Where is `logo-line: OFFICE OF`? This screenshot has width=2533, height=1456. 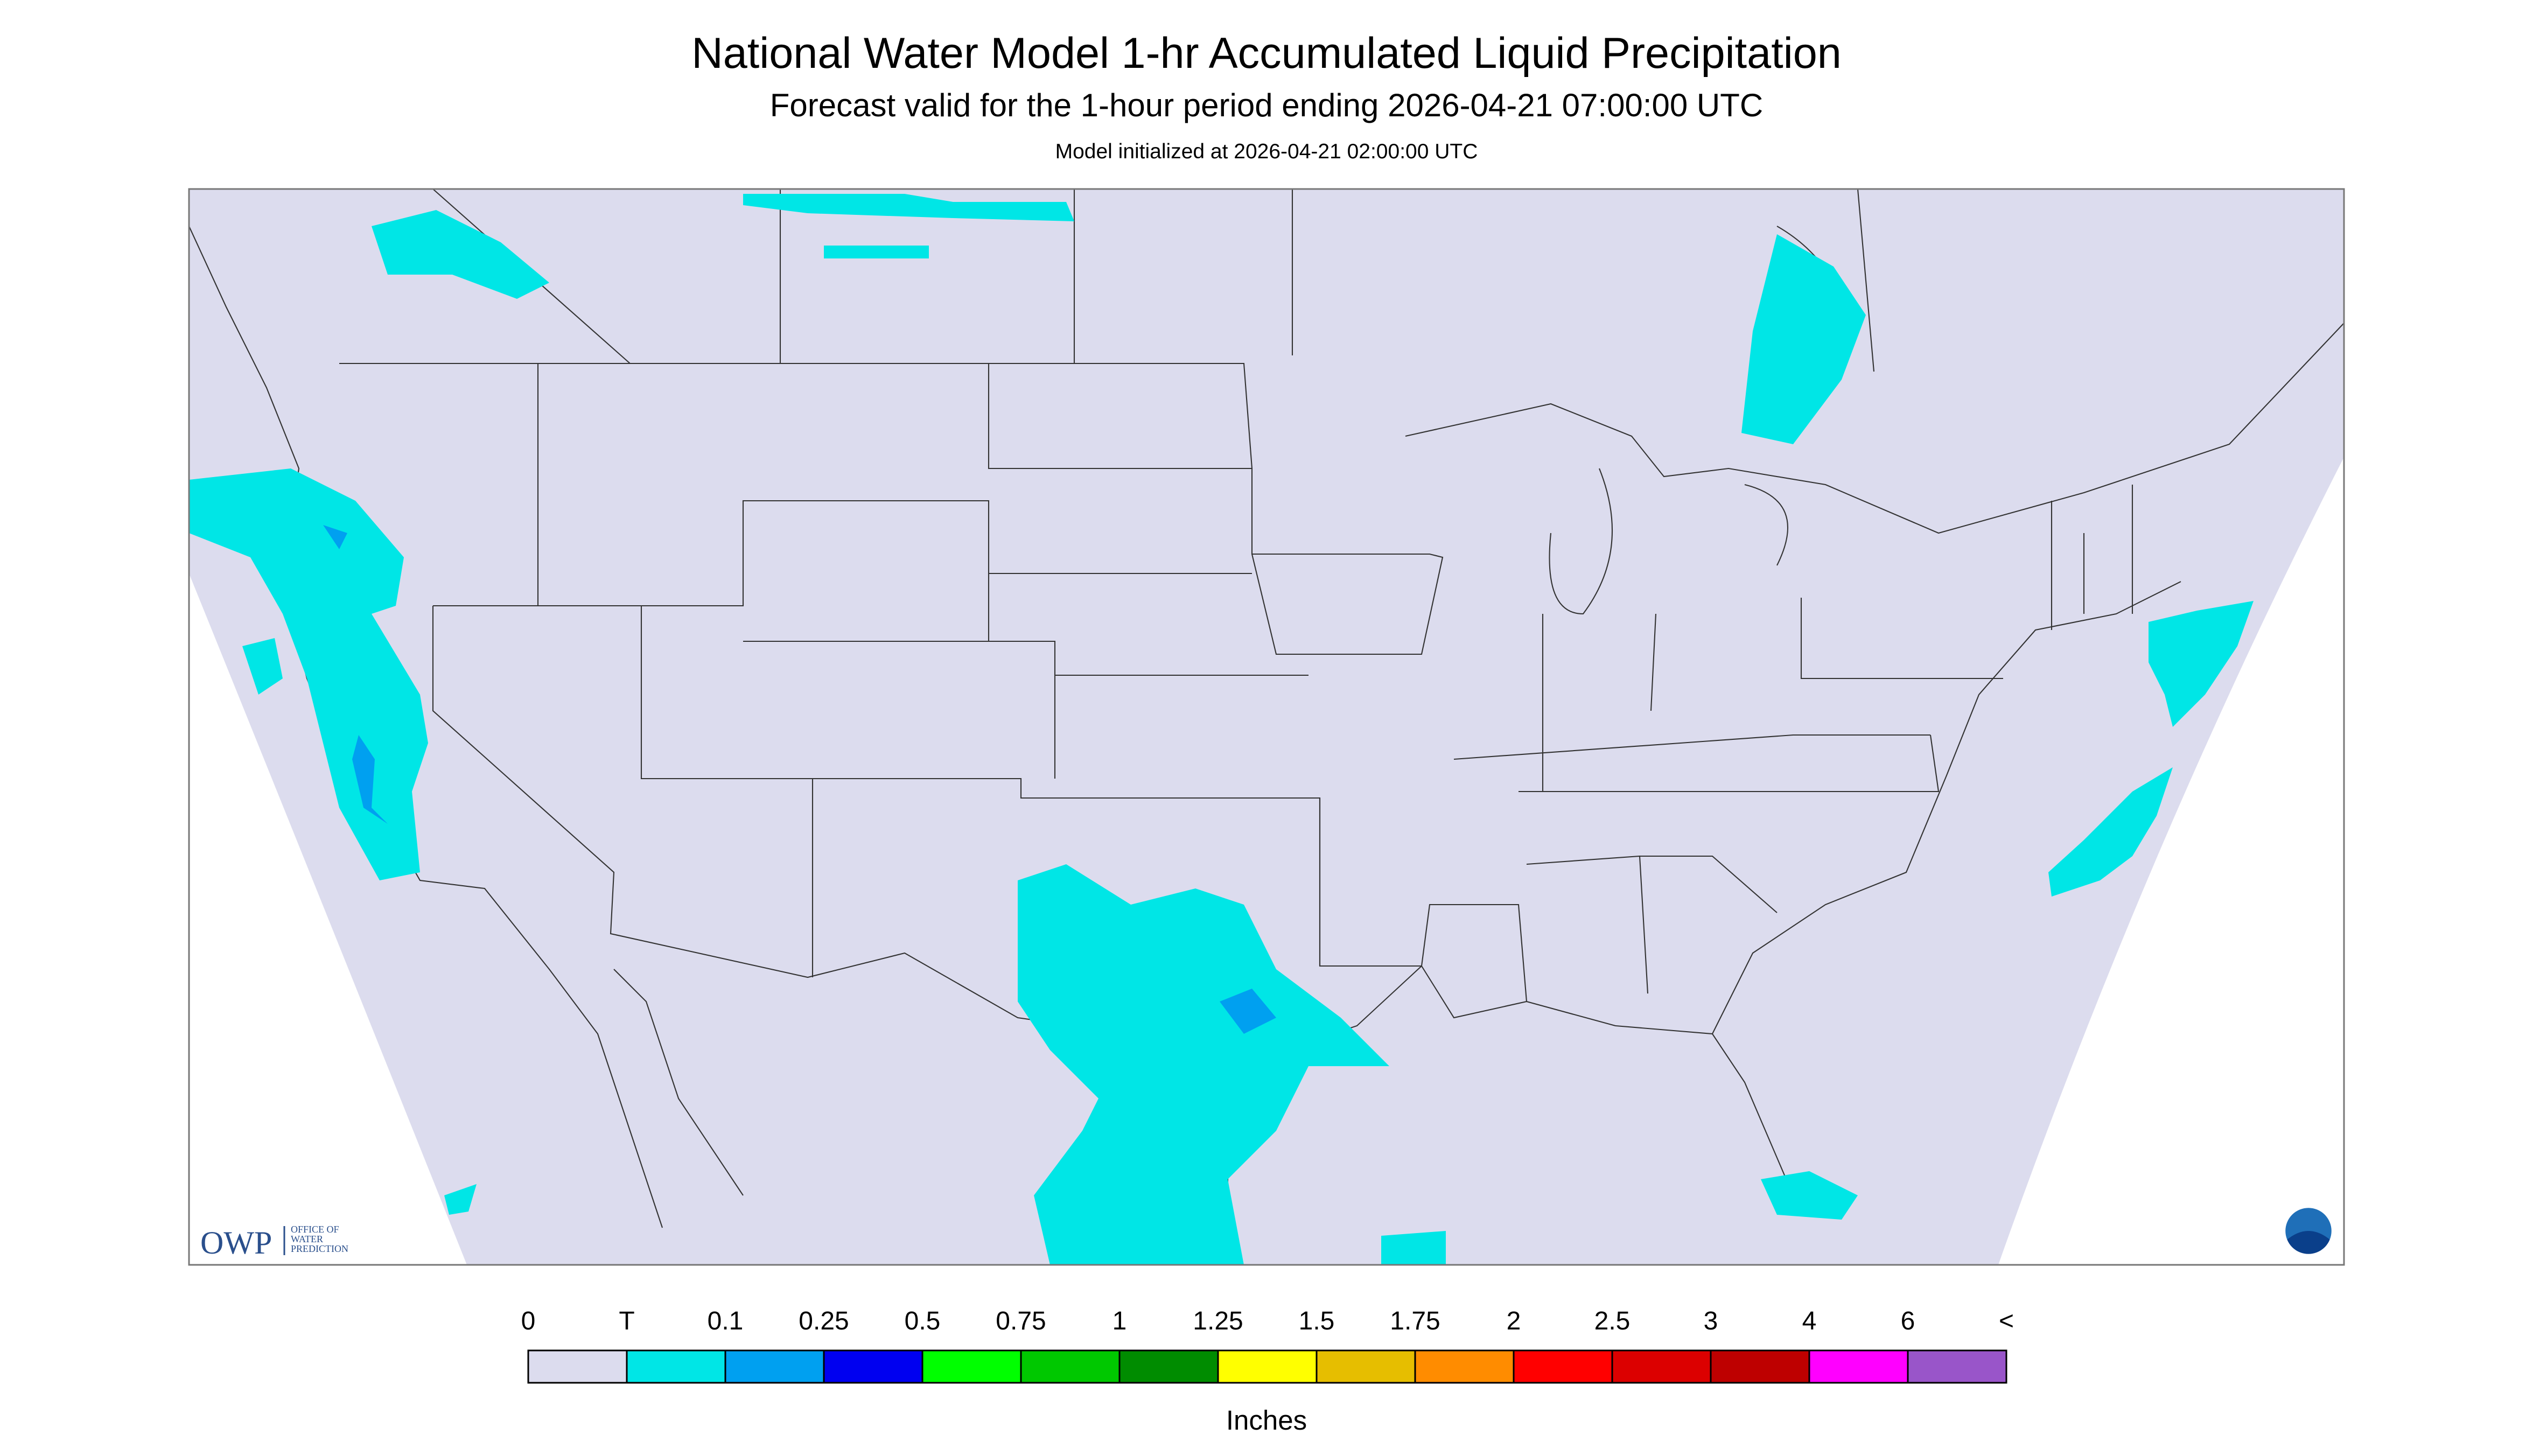
logo-line: OFFICE OF is located at coordinates (315, 1229).